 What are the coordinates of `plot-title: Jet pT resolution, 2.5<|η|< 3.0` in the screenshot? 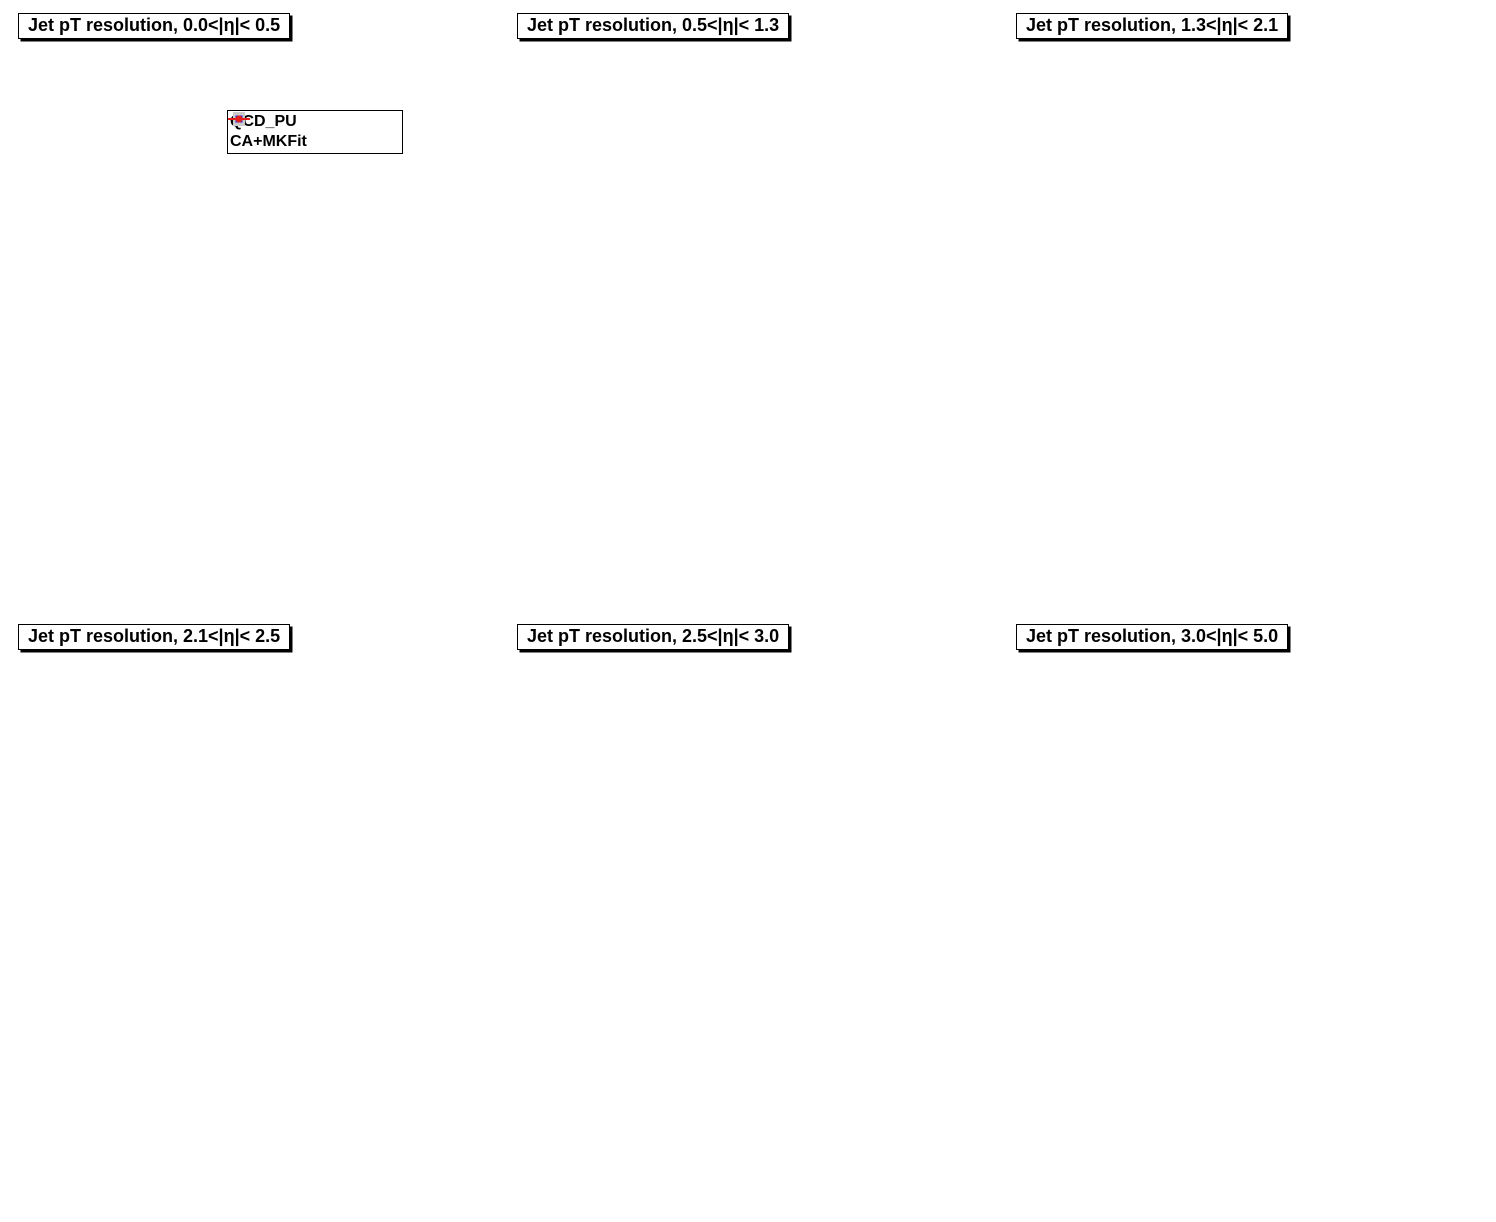 It's located at (653, 637).